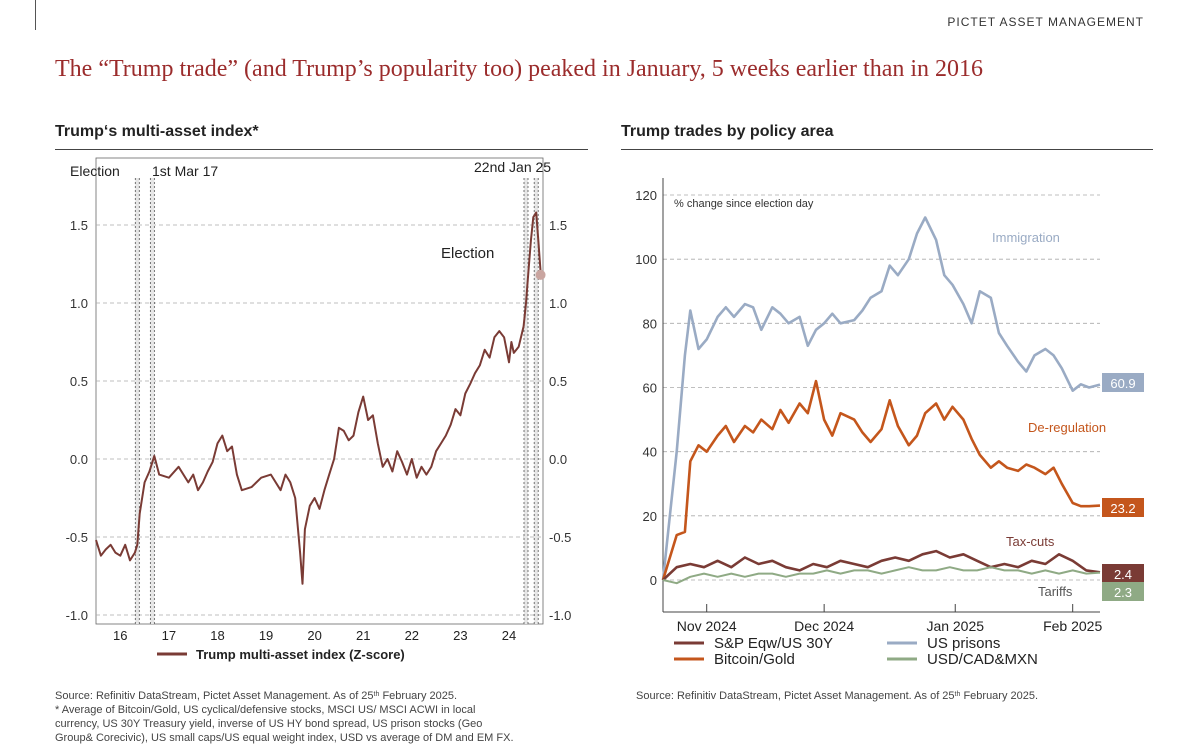  I want to click on left-x-tick-label: 18, so click(217, 635).